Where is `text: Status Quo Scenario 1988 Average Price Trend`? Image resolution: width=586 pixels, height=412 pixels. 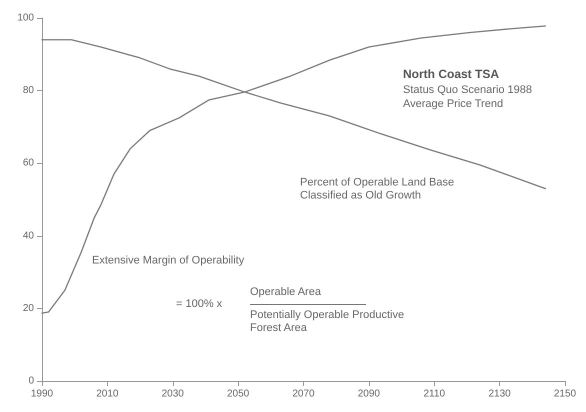 text: Status Quo Scenario 1988 Average Price Trend is located at coordinates (467, 97).